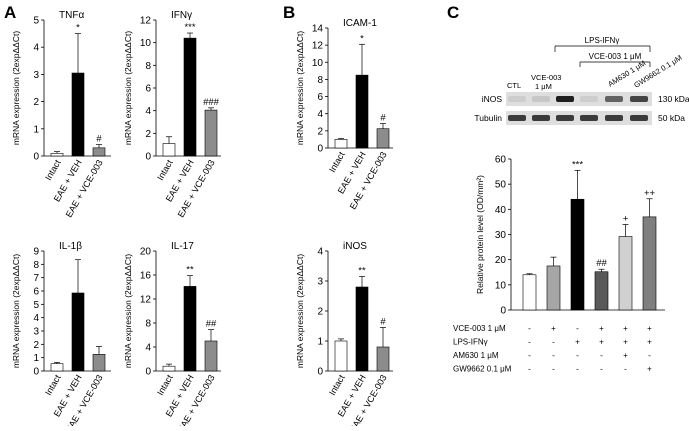 The width and height of the screenshot is (689, 431). Describe the element at coordinates (492, 99) in the screenshot. I see `blot-row-label: iNOS` at that location.